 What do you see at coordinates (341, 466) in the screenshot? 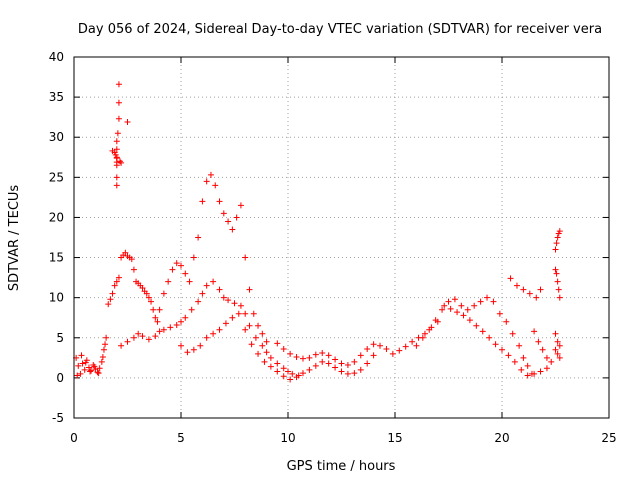
I see `x-axis-label: GPS time / hours` at bounding box center [341, 466].